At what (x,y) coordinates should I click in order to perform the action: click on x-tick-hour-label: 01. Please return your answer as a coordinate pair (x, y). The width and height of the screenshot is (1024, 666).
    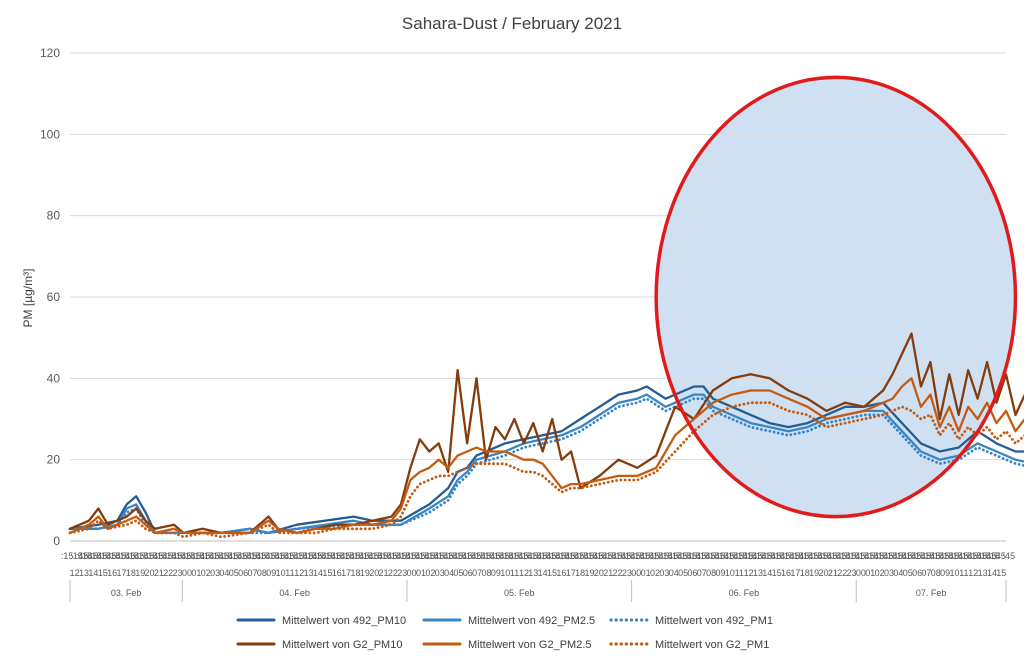
    Looking at the image, I should click on (196, 573).